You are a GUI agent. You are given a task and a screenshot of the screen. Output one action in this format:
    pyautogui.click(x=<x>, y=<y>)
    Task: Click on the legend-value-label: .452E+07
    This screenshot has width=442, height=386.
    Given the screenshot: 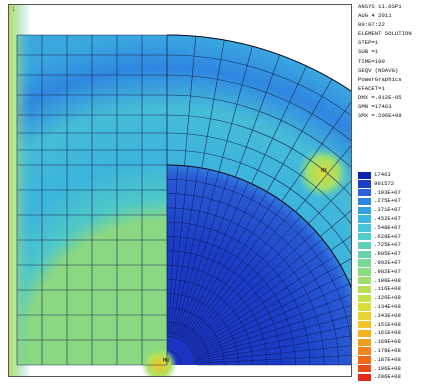 What is the action you would take?
    pyautogui.click(x=387, y=218)
    